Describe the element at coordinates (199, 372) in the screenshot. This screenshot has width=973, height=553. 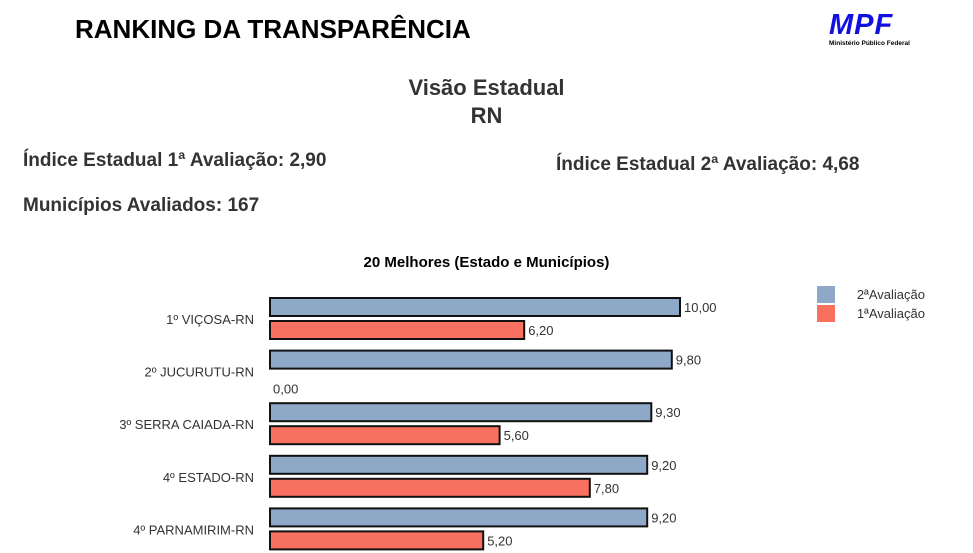
I see `category-label: 2º JUCURUTU-RN` at that location.